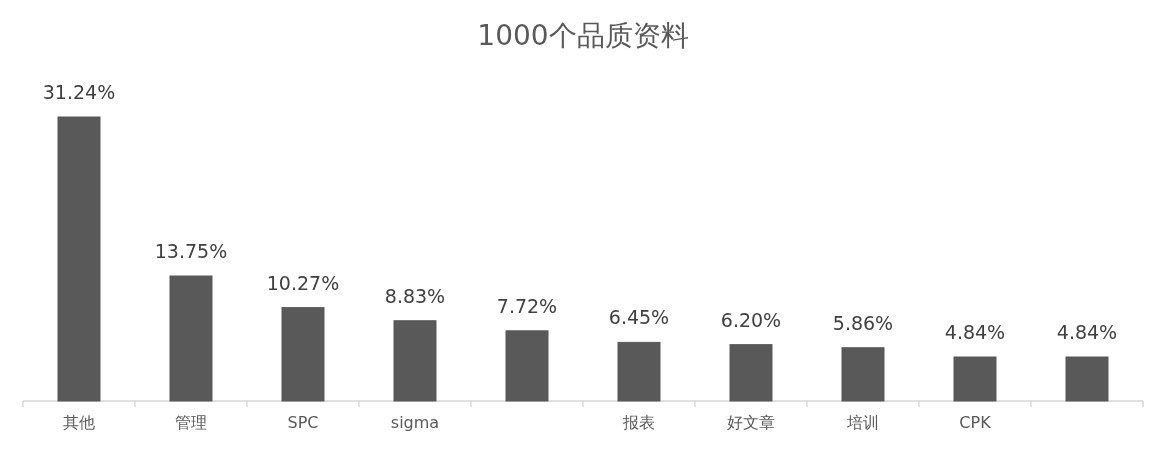  Describe the element at coordinates (583, 35) in the screenshot. I see `chart-title: 1000个品质资料` at that location.